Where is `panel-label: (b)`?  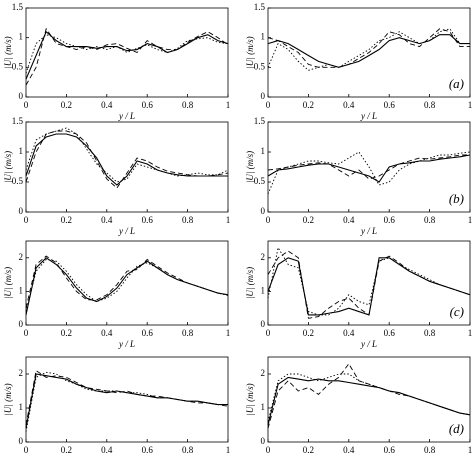
panel-label: (b) is located at coordinates (456, 198).